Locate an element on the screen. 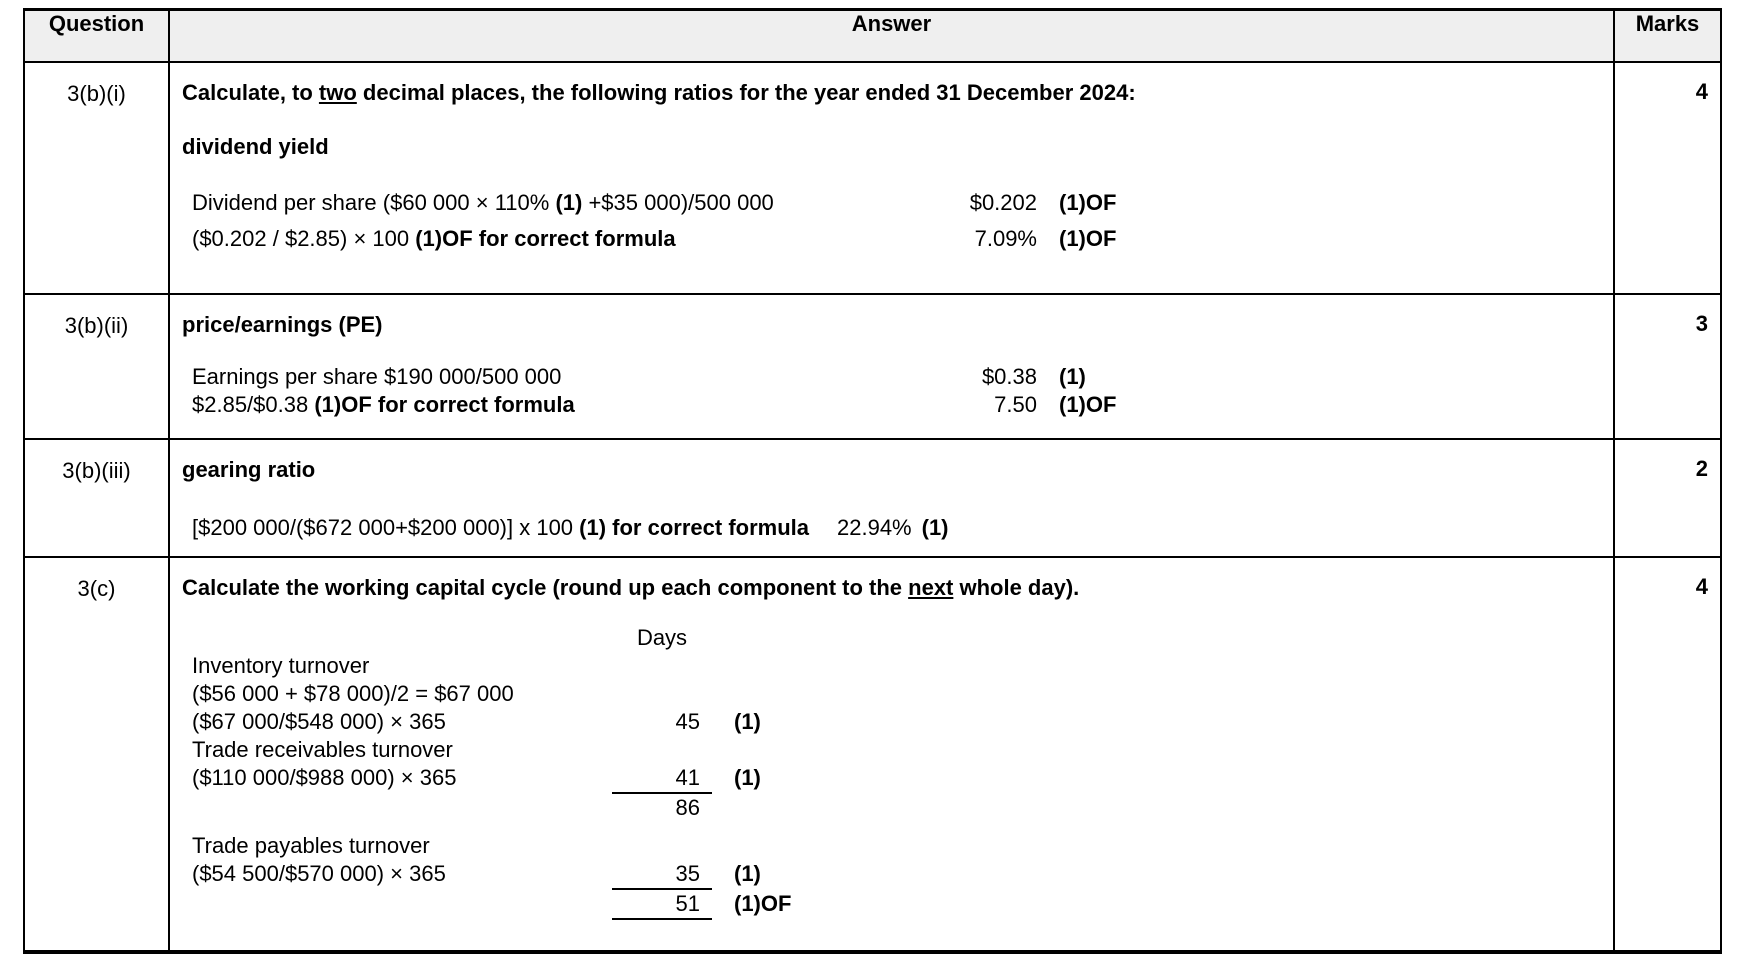 This screenshot has width=1757, height=968. days-header-line: Days is located at coordinates (895, 638).